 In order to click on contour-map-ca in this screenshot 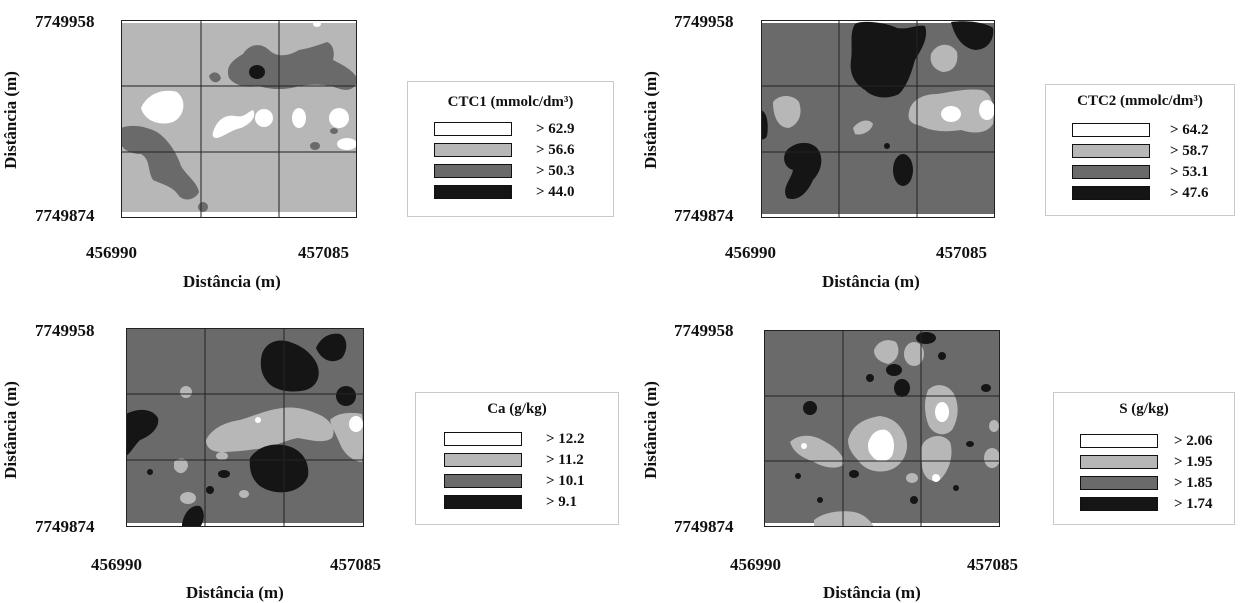, I will do `click(245, 427)`.